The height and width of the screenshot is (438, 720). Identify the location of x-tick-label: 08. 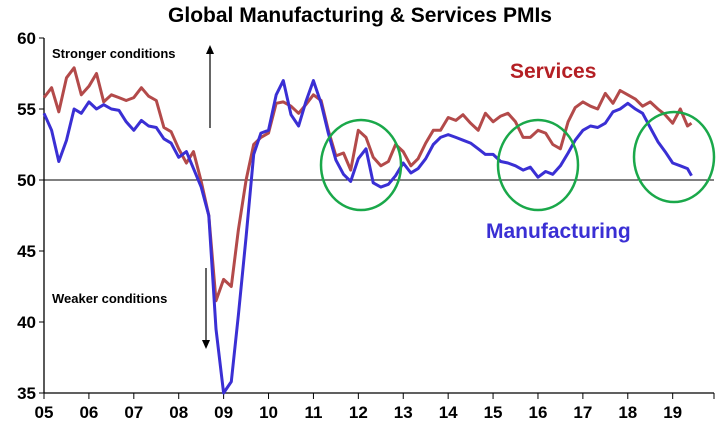
(178, 412).